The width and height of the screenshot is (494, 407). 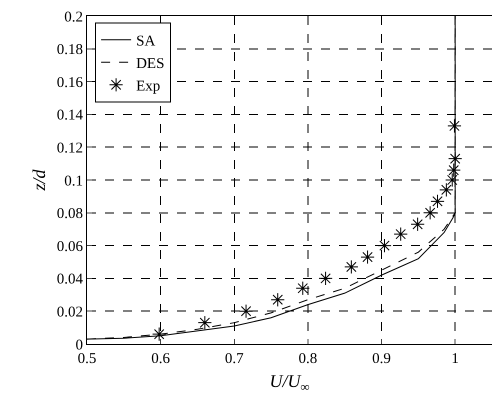 I want to click on y-tick-label: 0, so click(x=79, y=345).